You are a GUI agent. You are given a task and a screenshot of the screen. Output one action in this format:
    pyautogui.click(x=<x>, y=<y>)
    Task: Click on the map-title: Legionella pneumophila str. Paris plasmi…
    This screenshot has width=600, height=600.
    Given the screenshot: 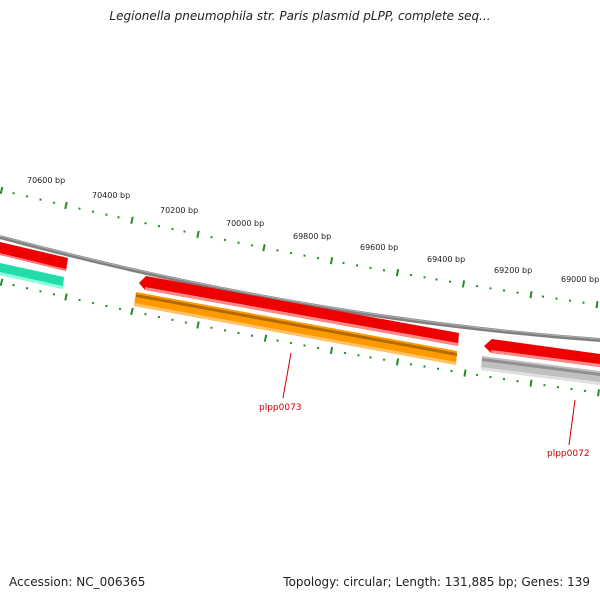 What is the action you would take?
    pyautogui.click(x=300, y=16)
    